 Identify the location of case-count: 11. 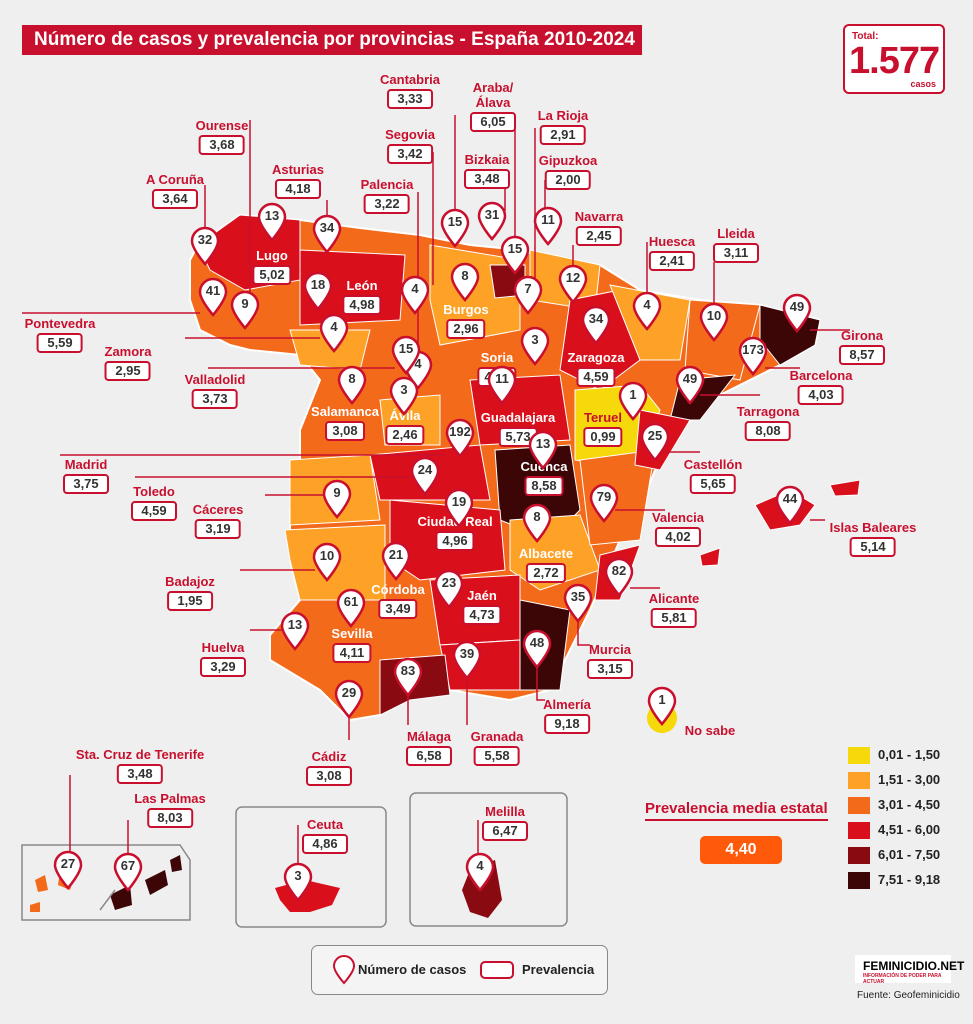
(502, 378).